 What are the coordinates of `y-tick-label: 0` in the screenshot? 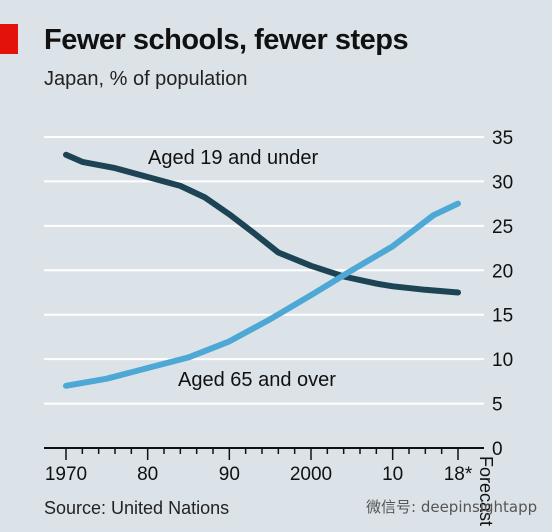 It's located at (497, 449).